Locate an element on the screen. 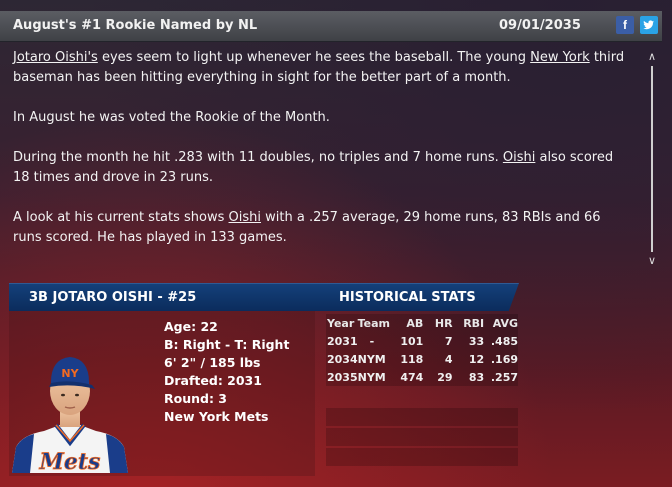  table-row: 2031 - 101 7 33 .485 is located at coordinates (422, 341).